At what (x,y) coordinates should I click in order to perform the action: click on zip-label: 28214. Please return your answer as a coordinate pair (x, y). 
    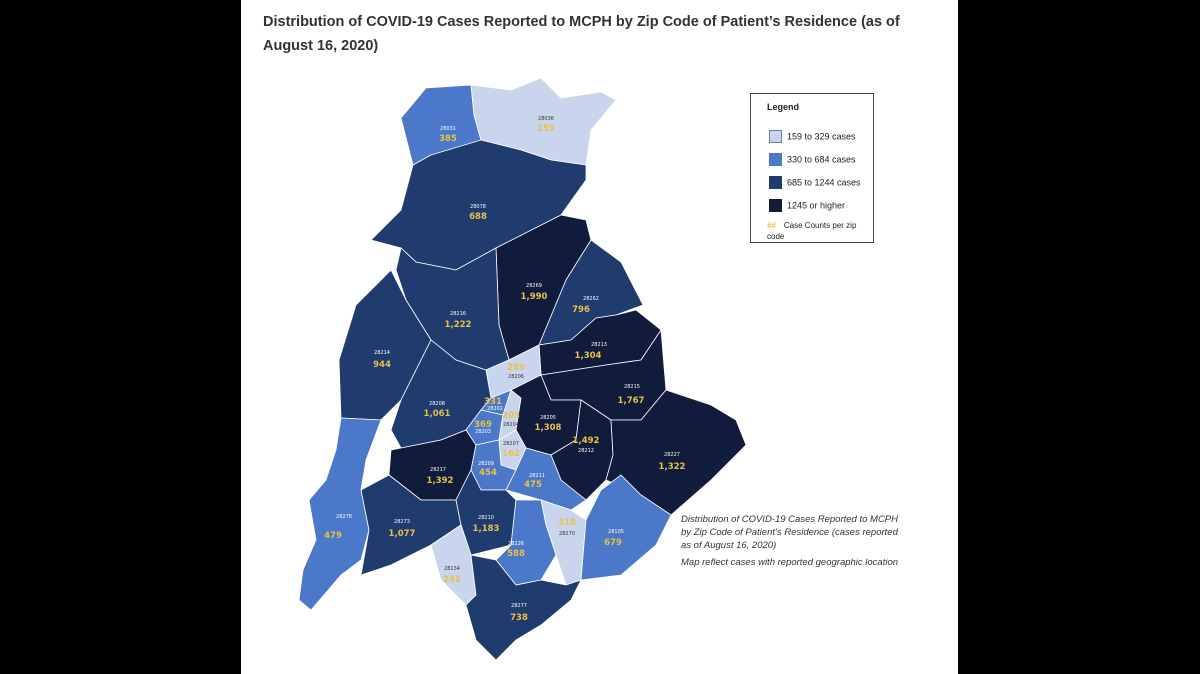
    Looking at the image, I should click on (382, 353).